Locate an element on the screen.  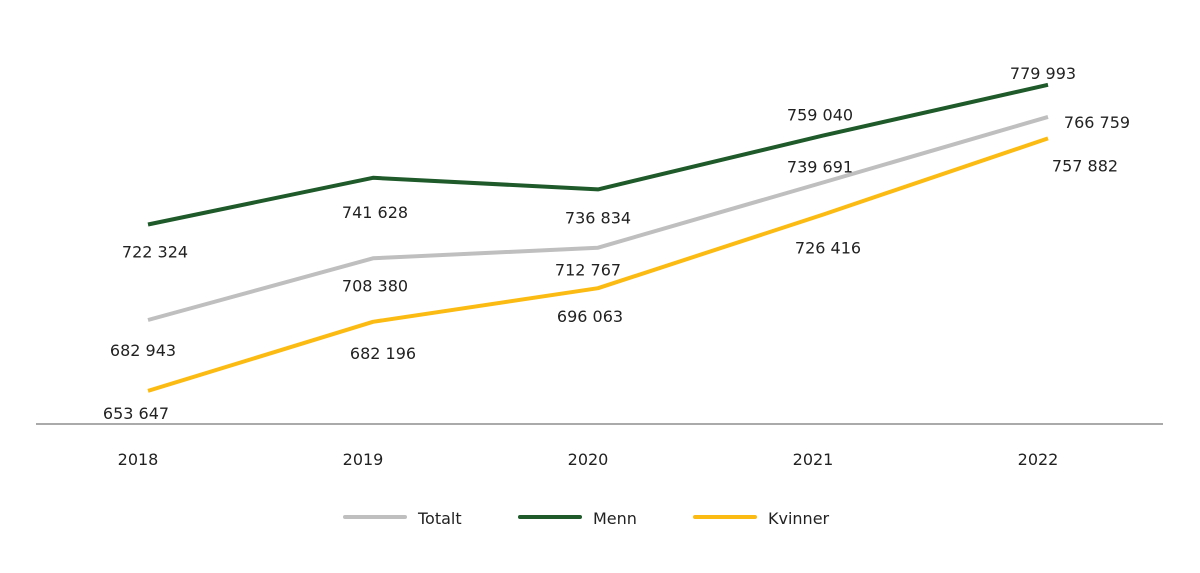
x-tick-label: 2022 is located at coordinates (1038, 459).